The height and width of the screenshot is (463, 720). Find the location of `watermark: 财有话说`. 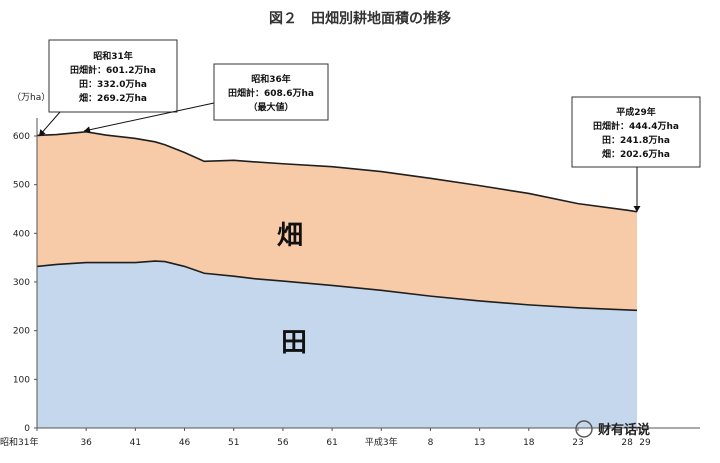

watermark: 财有话说 is located at coordinates (612, 429).